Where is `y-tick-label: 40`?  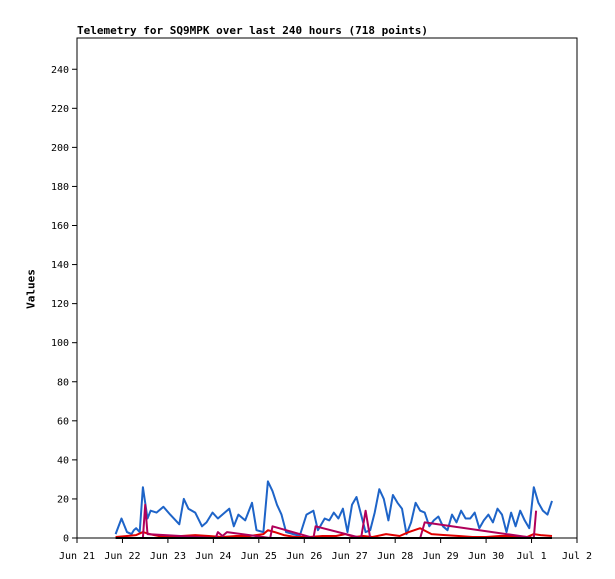
y-tick-label: 40 is located at coordinates (63, 460).